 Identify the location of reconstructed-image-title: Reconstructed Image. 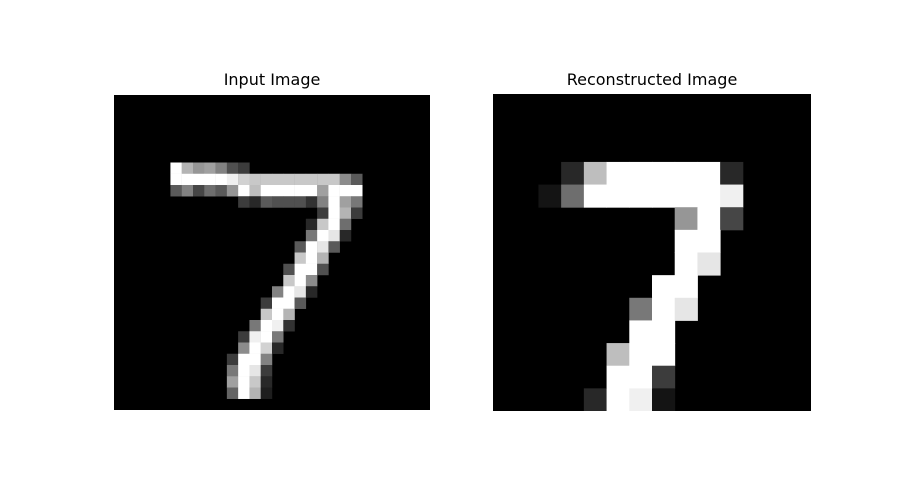
(652, 79).